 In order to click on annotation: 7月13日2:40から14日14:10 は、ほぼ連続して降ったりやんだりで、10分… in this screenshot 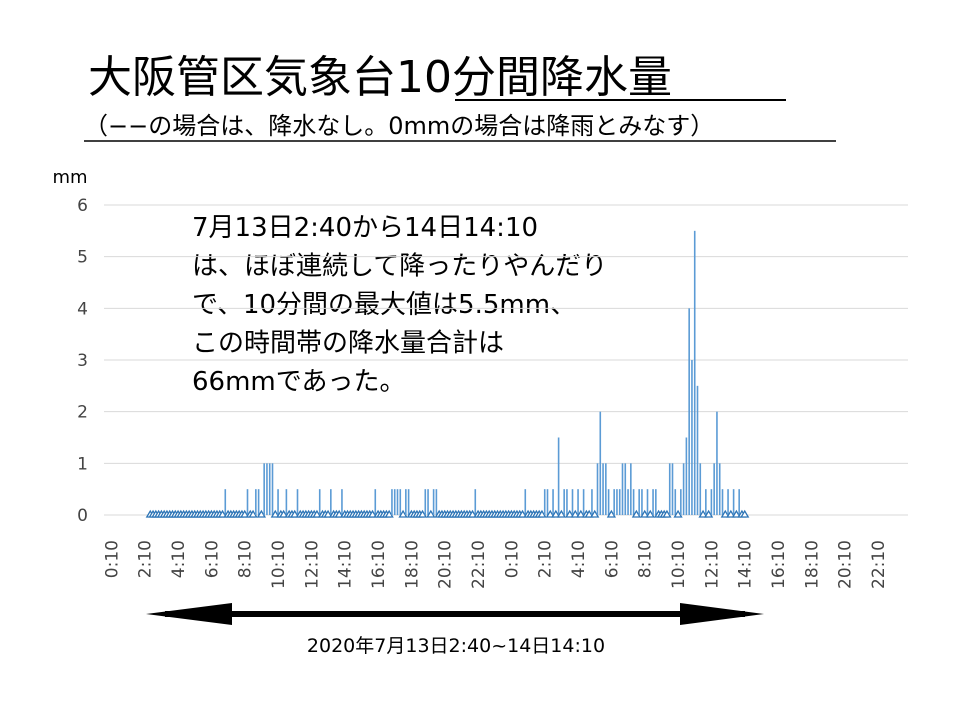, I will do `click(399, 305)`.